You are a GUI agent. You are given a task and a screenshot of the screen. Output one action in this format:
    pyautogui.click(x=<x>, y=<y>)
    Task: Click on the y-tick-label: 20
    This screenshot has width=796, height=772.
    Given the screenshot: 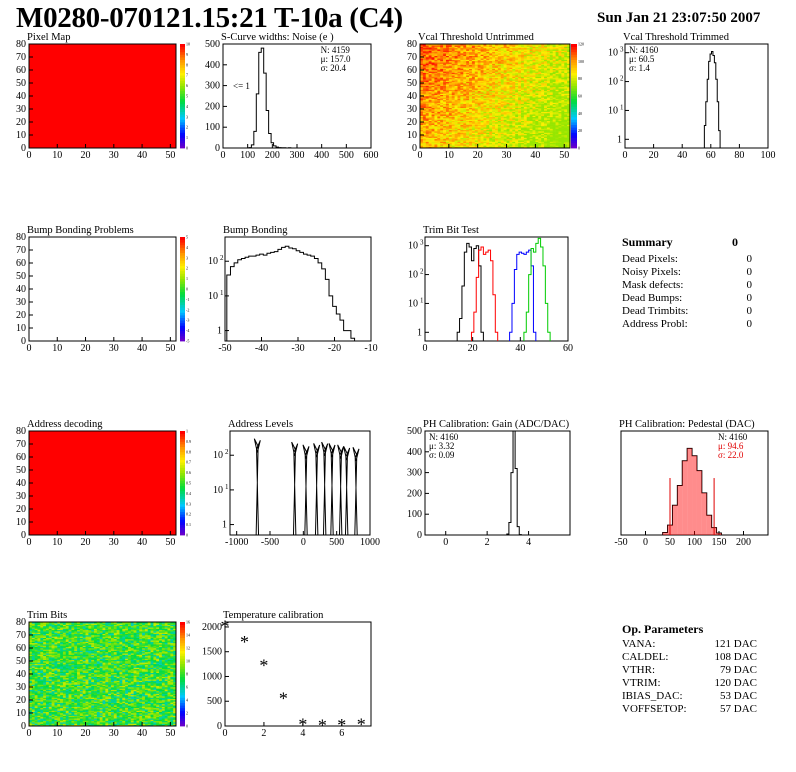 What is the action you would take?
    pyautogui.click(x=412, y=122)
    